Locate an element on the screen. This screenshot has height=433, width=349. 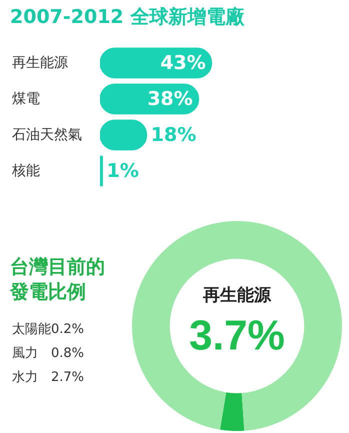
chart-title: 2007-2012 全球新增電廠 is located at coordinates (127, 17).